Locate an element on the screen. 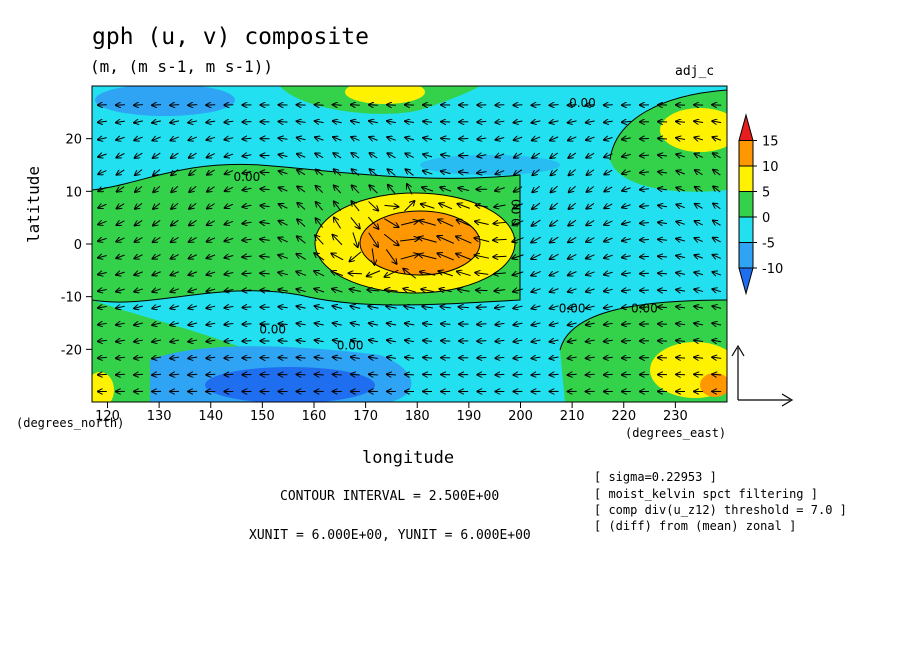 Image resolution: width=904 pixels, height=654 pixels. contour-interval: CONTOUR INTERVAL = 2.500E+00 is located at coordinates (390, 496).